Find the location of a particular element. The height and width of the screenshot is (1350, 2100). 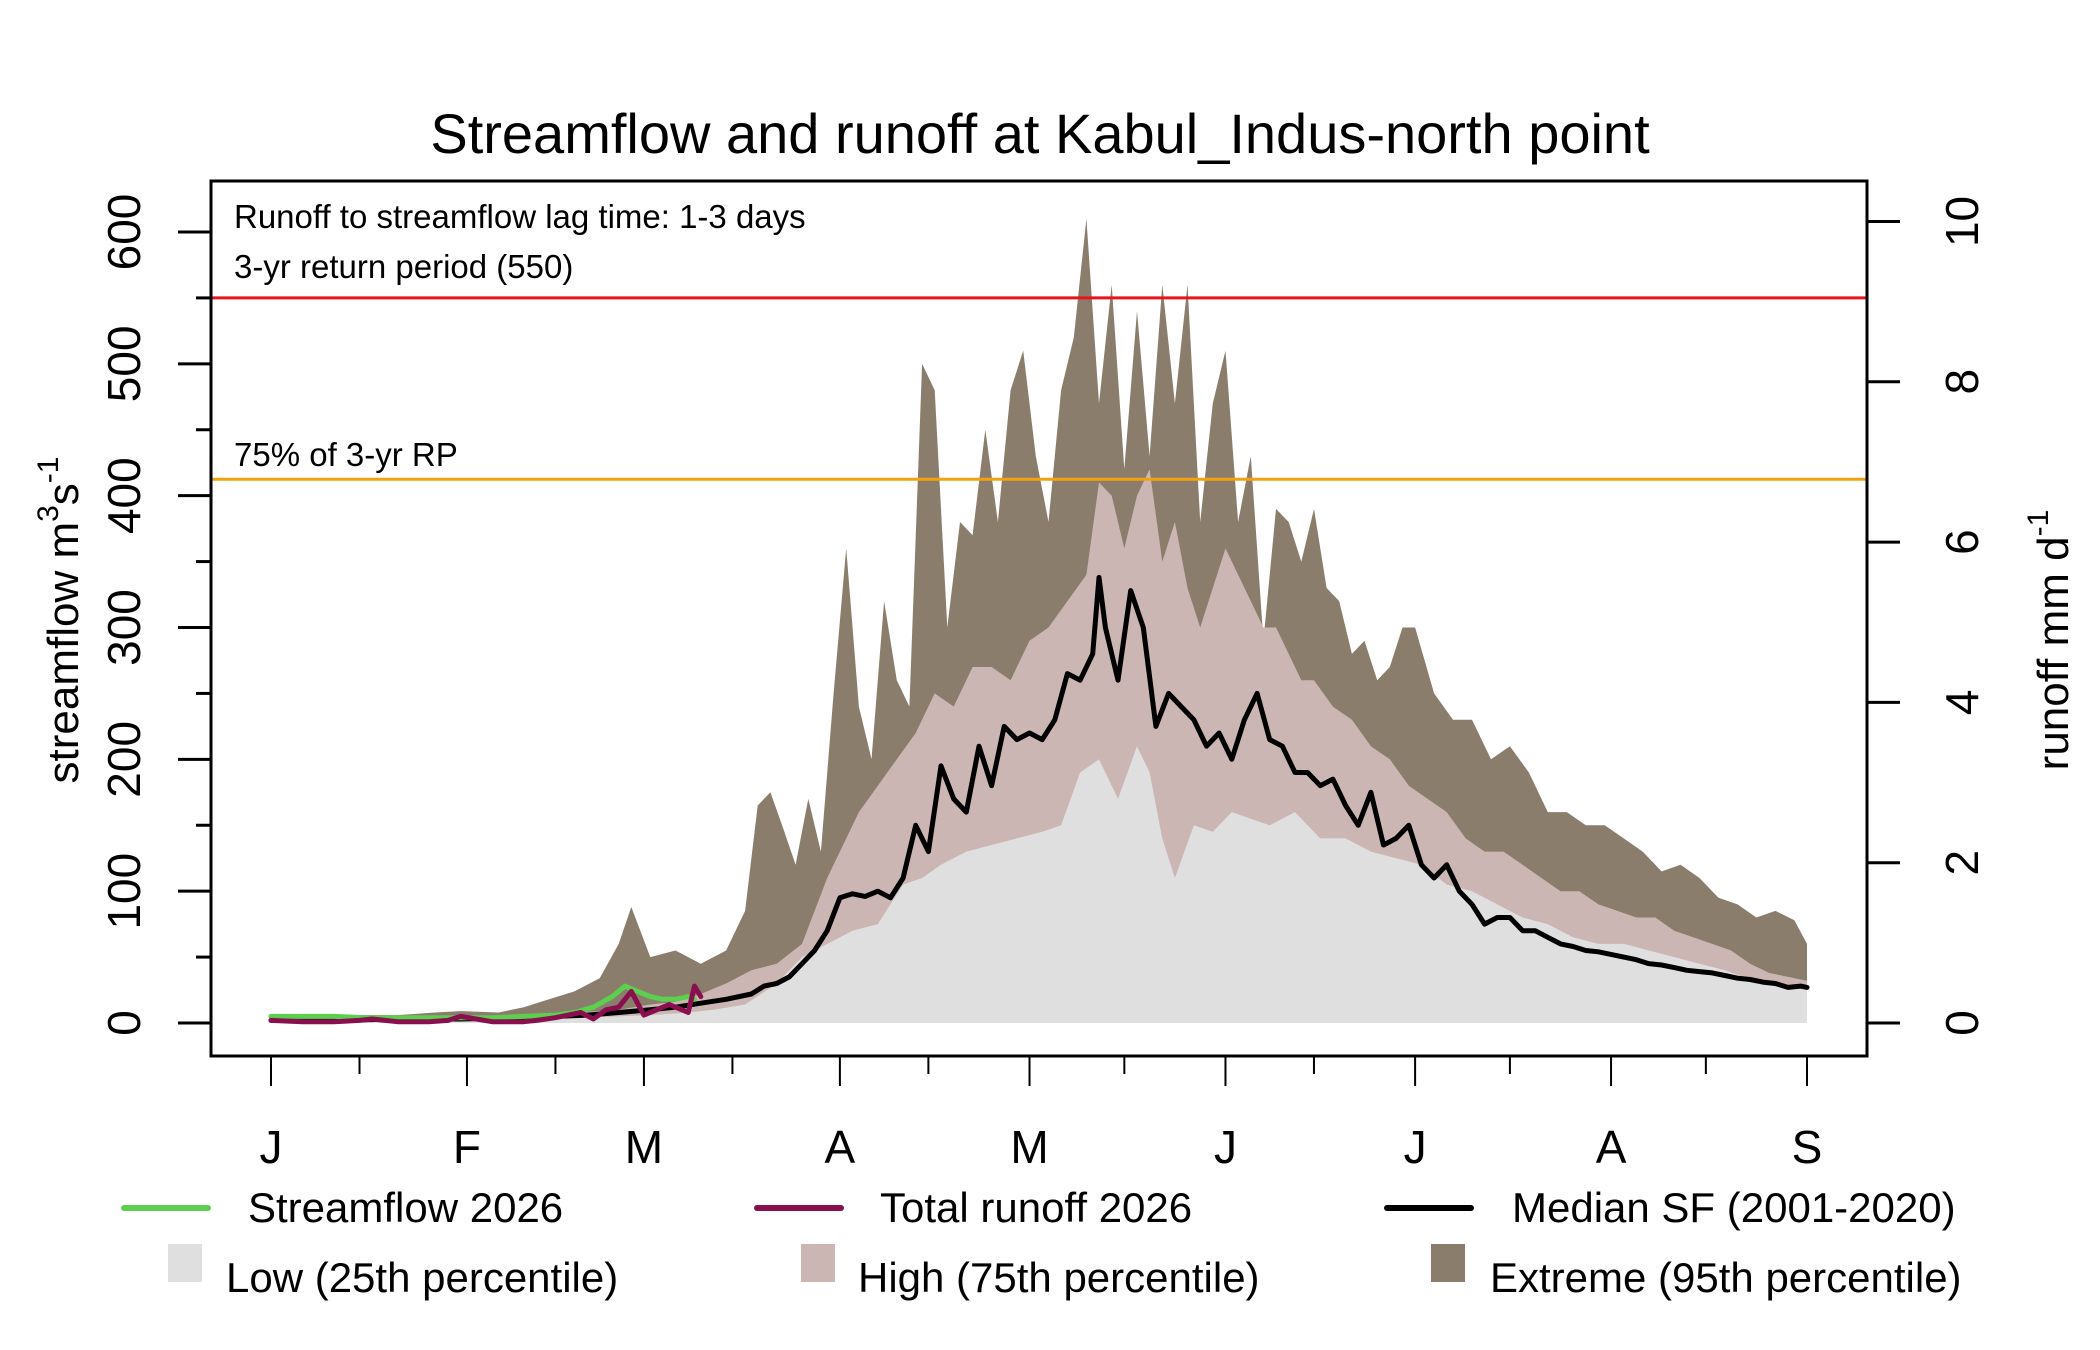

legend-label: Median SF (2001-2020) is located at coordinates (1734, 1207).